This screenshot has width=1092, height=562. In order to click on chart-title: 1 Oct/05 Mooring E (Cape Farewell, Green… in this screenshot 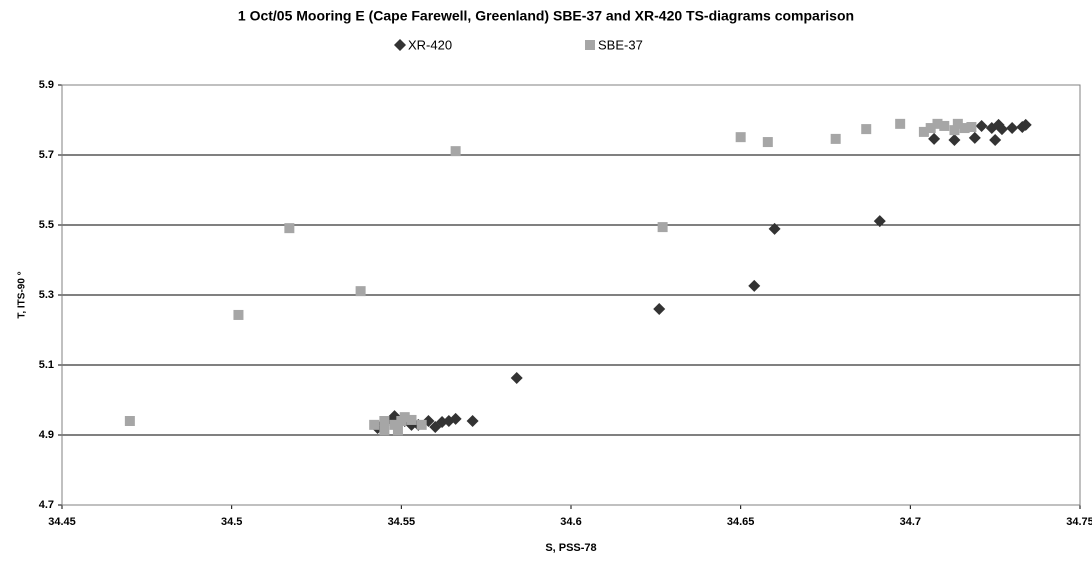, I will do `click(546, 16)`.